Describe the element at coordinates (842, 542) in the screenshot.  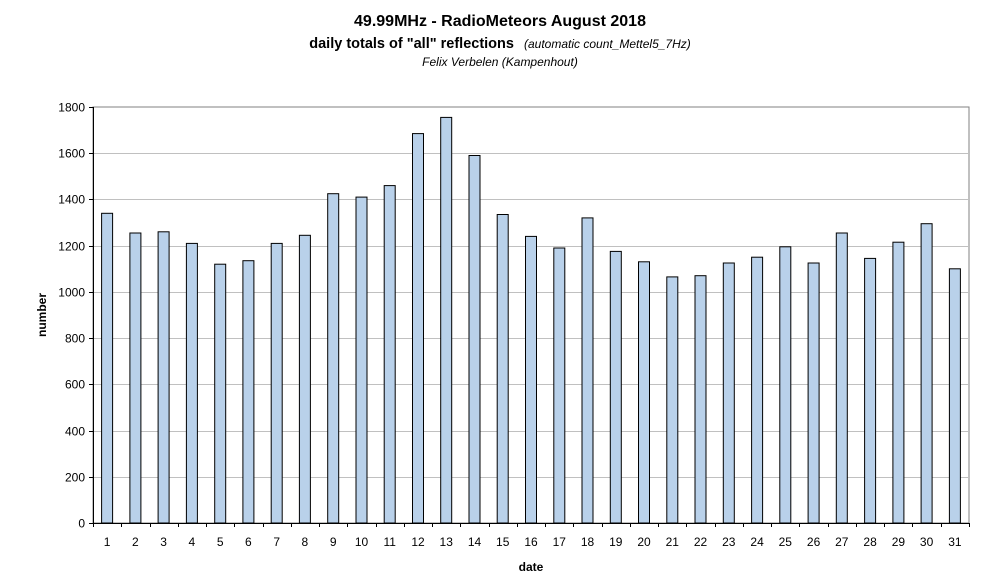
I see `x-tick-label: 27` at that location.